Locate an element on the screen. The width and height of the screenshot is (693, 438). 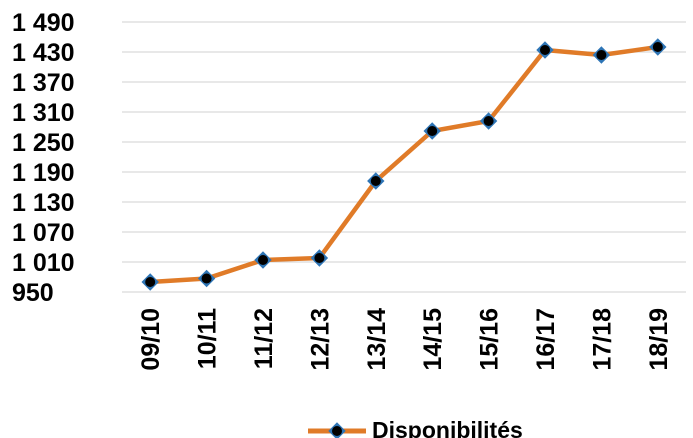
x-tick-label: 18/19 is located at coordinates (659, 339).